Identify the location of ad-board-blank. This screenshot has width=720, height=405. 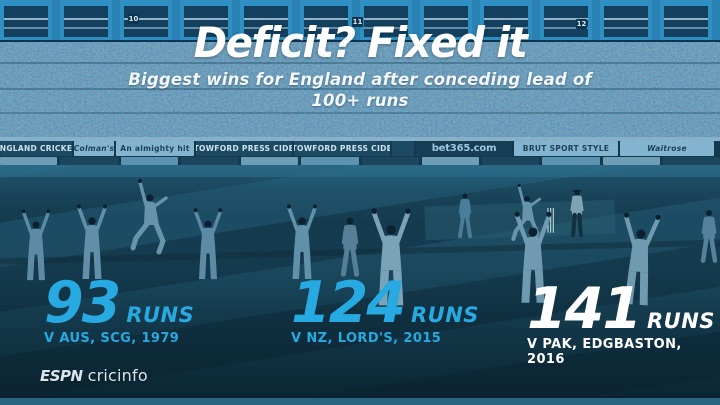
(403, 148).